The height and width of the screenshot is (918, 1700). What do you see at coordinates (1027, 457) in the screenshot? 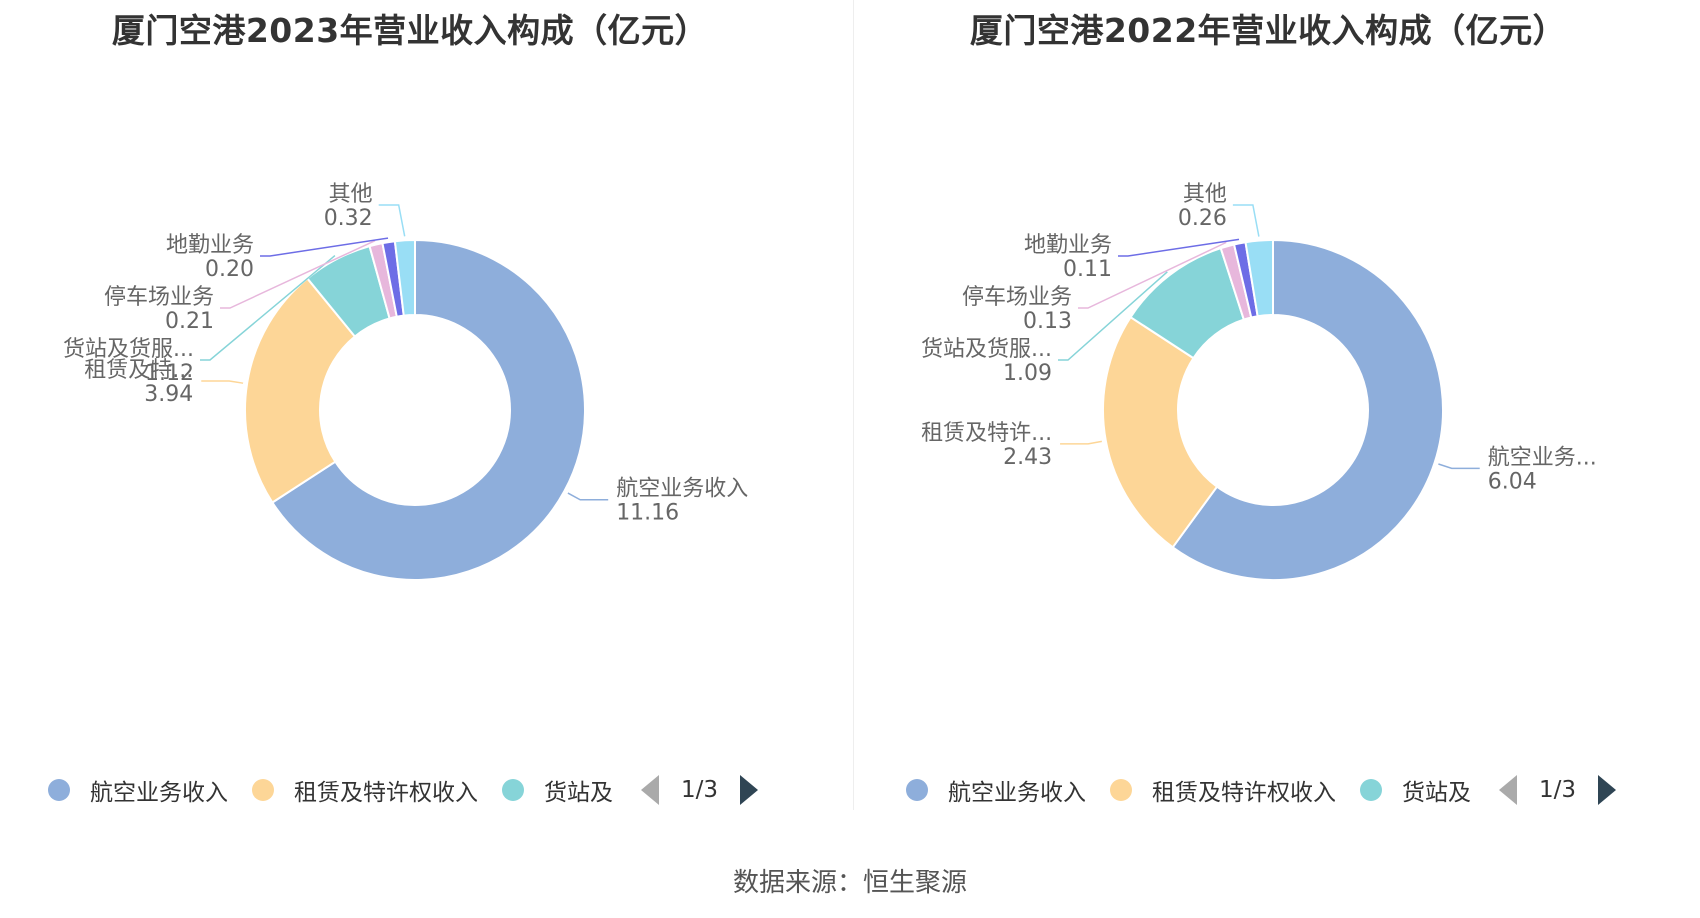
I see `slice-value-label: 2.43` at bounding box center [1027, 457].